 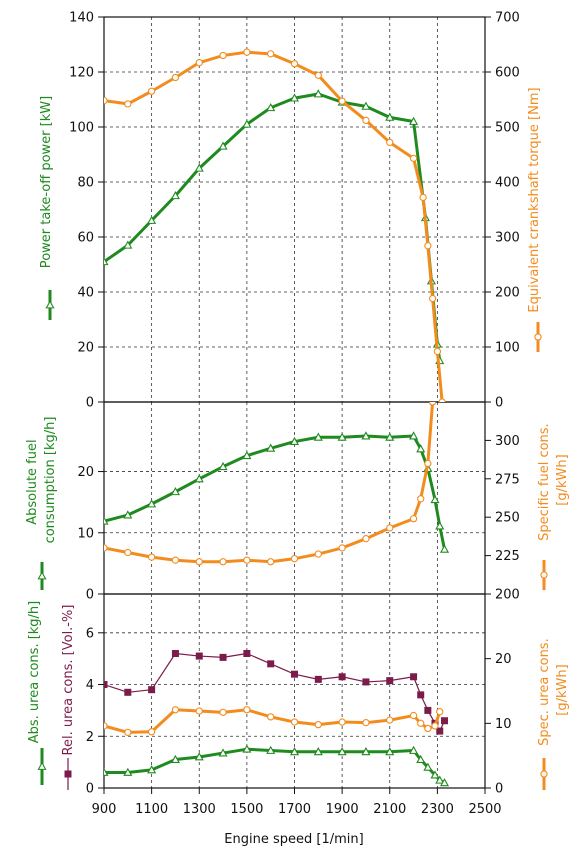 What do you see at coordinates (293, 839) in the screenshot?
I see `x-axis-label: Engine speed [1/min]` at bounding box center [293, 839].